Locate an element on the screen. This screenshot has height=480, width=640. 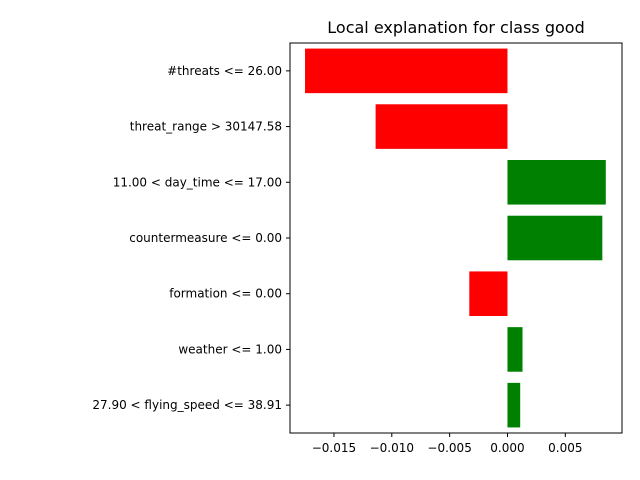
y-tick-label-0: #threats <= 26.00 is located at coordinates (224, 71).